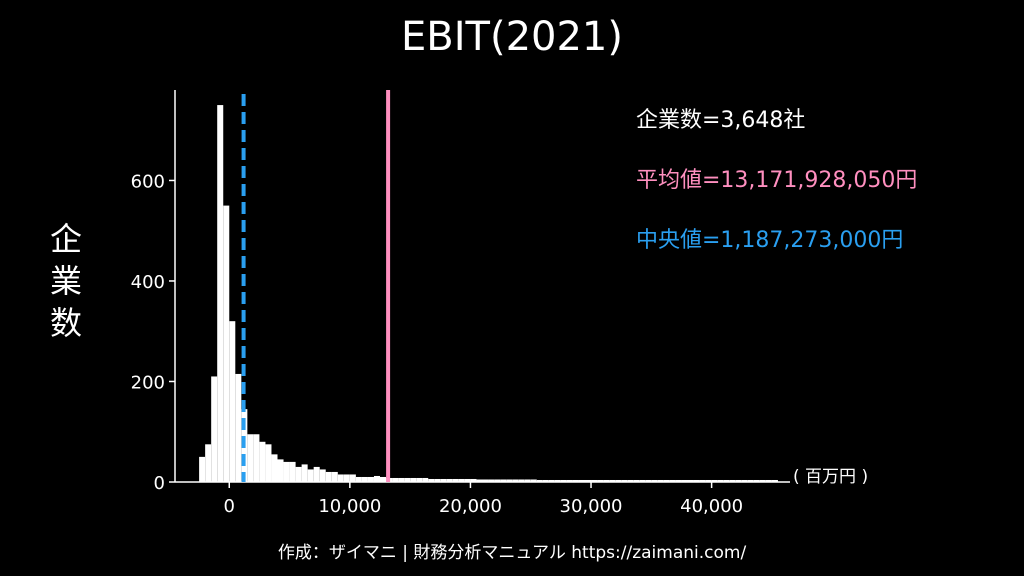 The height and width of the screenshot is (576, 1024). Describe the element at coordinates (159, 483) in the screenshot. I see `y-tick-label: 0` at that location.